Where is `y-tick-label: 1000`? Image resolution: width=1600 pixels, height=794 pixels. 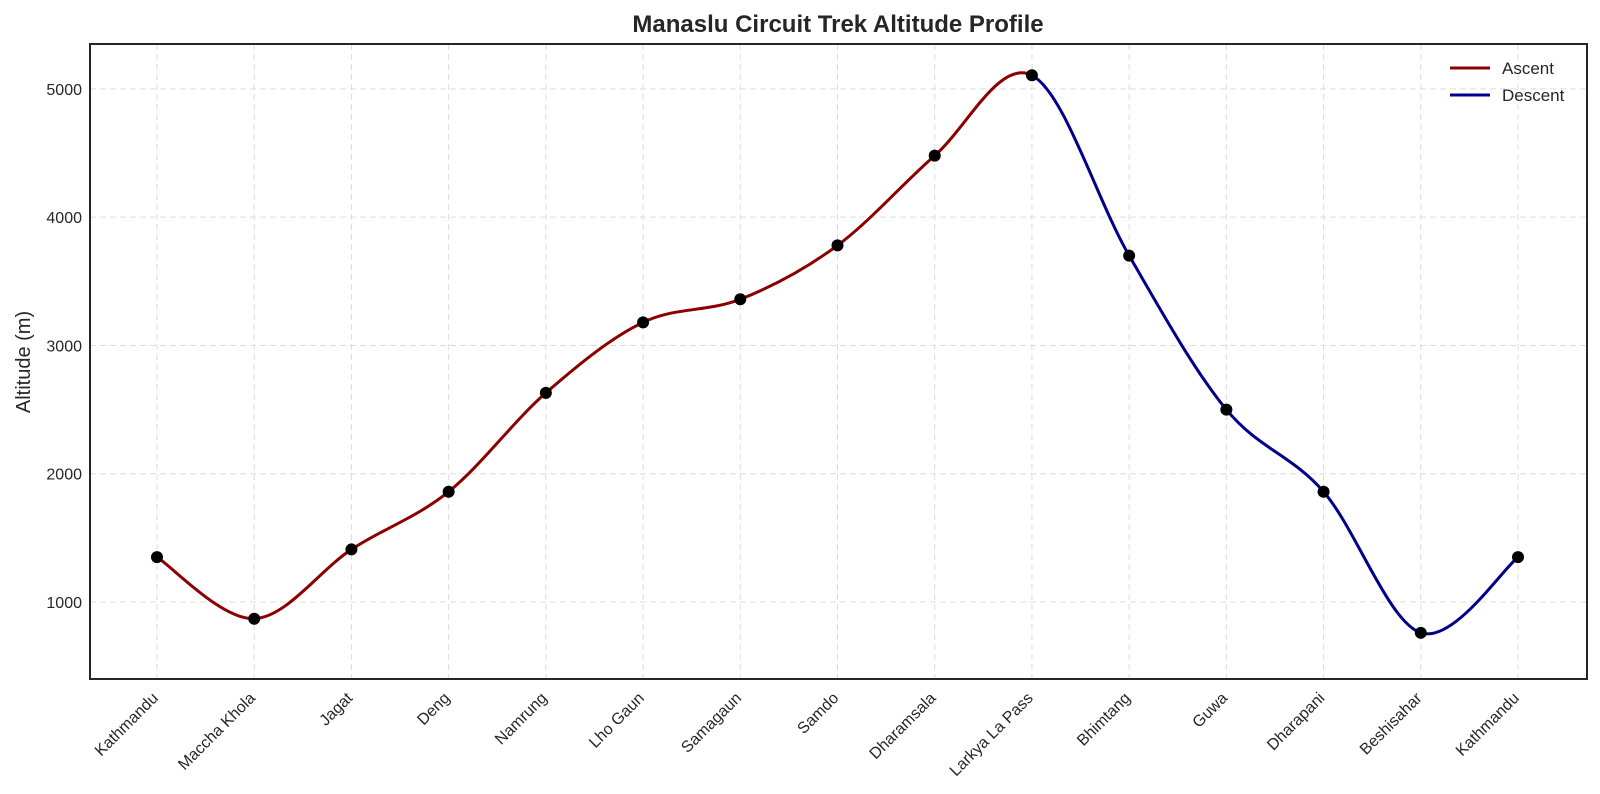
y-tick-label: 1000 is located at coordinates (64, 603).